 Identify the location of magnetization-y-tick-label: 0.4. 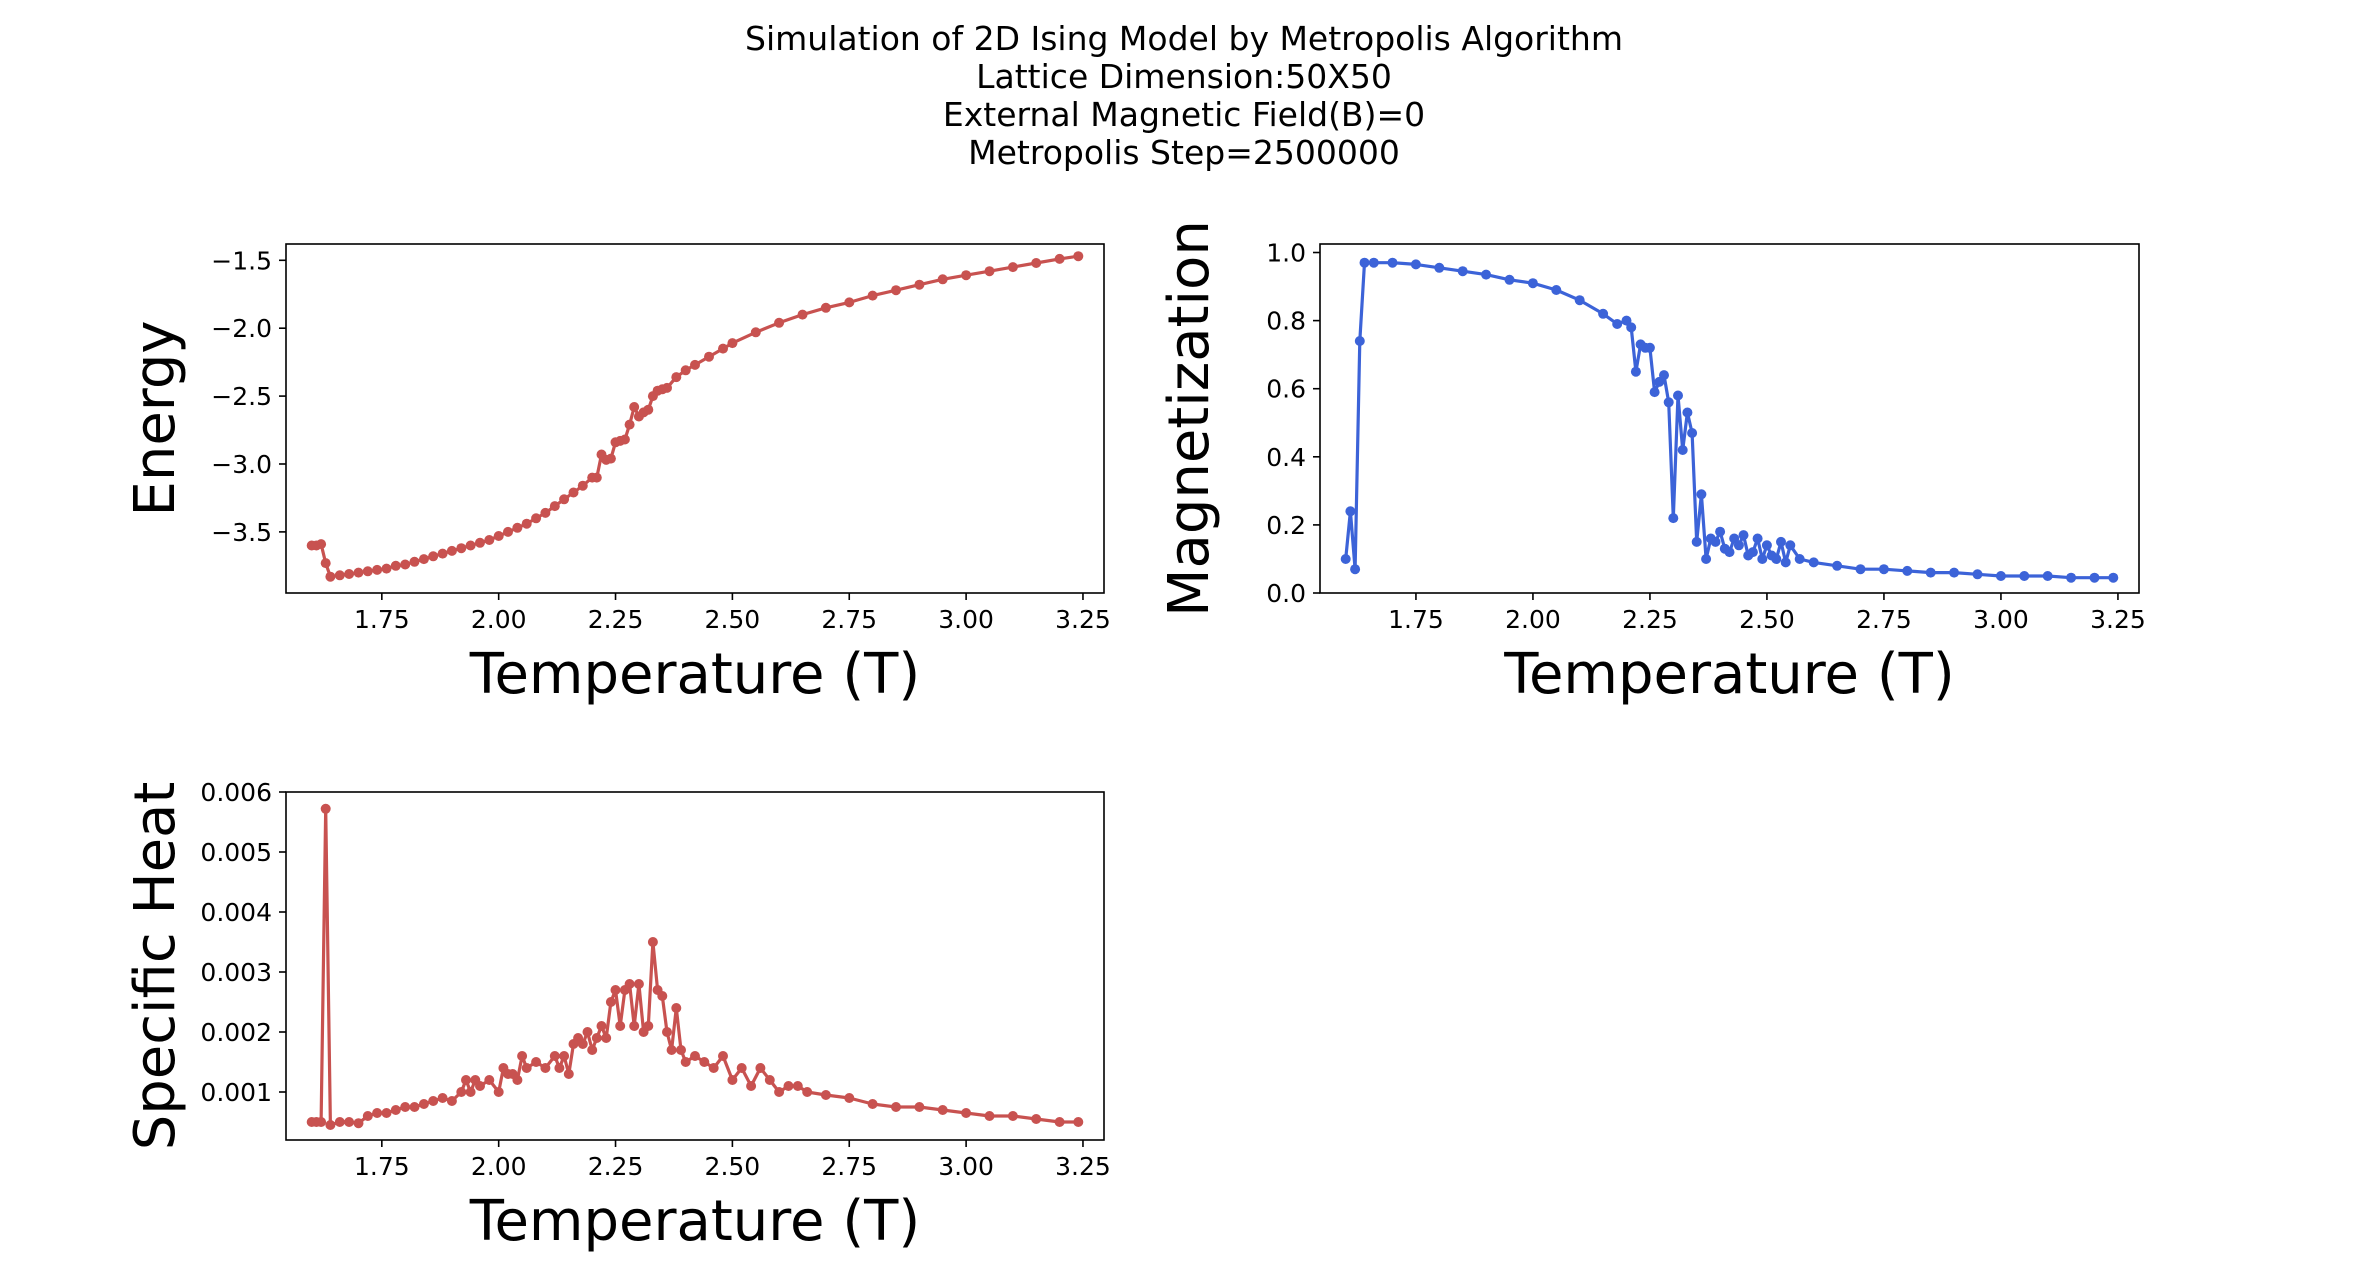
(1286, 457).